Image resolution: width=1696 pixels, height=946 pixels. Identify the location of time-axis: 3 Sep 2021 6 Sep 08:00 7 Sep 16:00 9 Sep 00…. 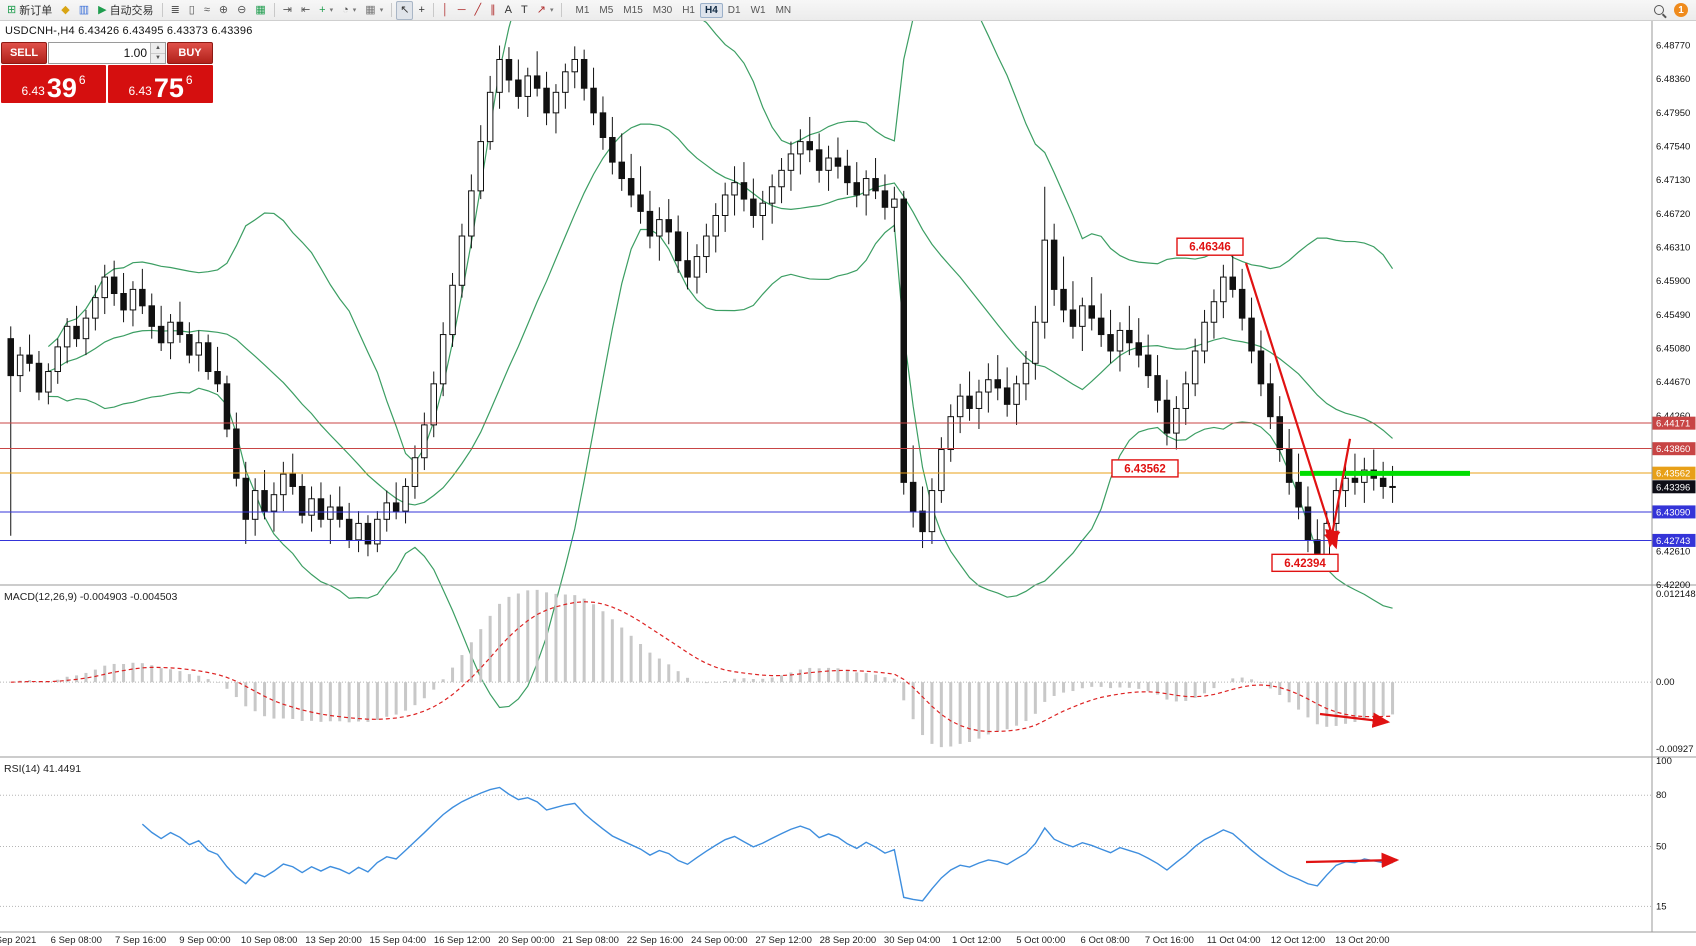
(695, 940).